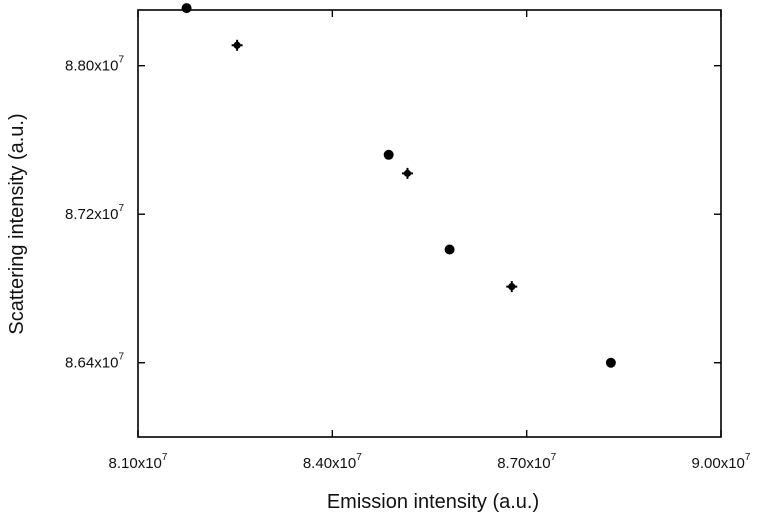 The width and height of the screenshot is (764, 518). I want to click on y-tick-mantissa: 8.80x10, so click(91, 66).